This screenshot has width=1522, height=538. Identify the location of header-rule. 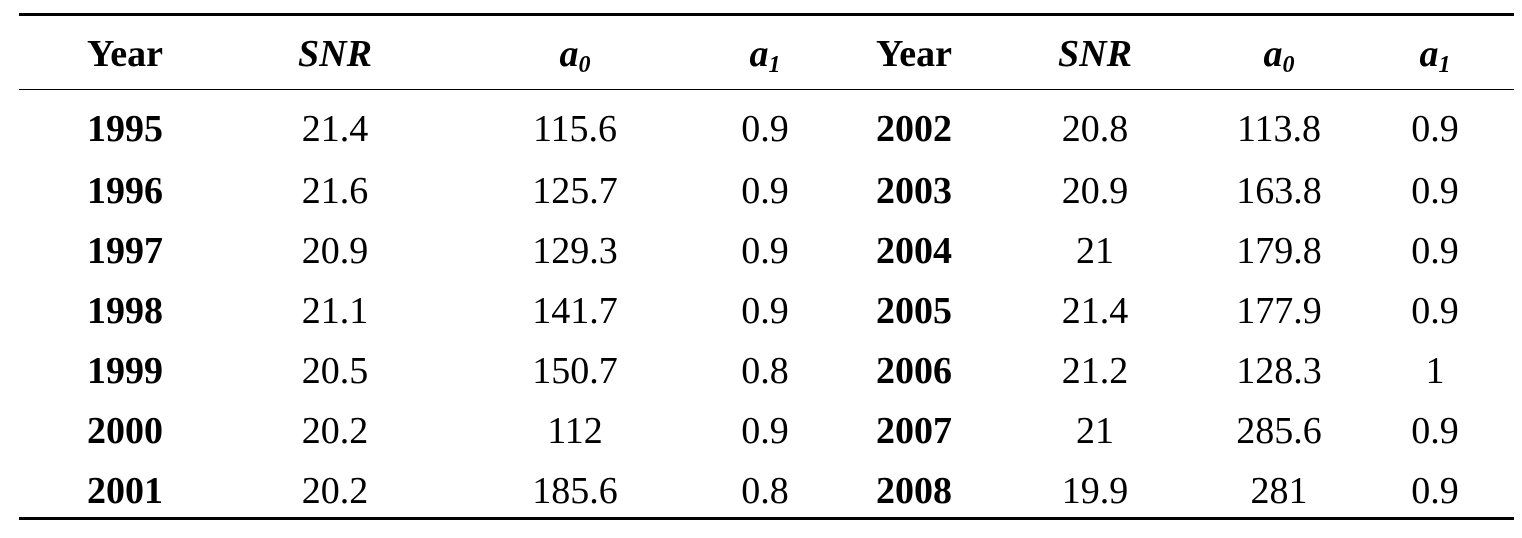
(766, 89).